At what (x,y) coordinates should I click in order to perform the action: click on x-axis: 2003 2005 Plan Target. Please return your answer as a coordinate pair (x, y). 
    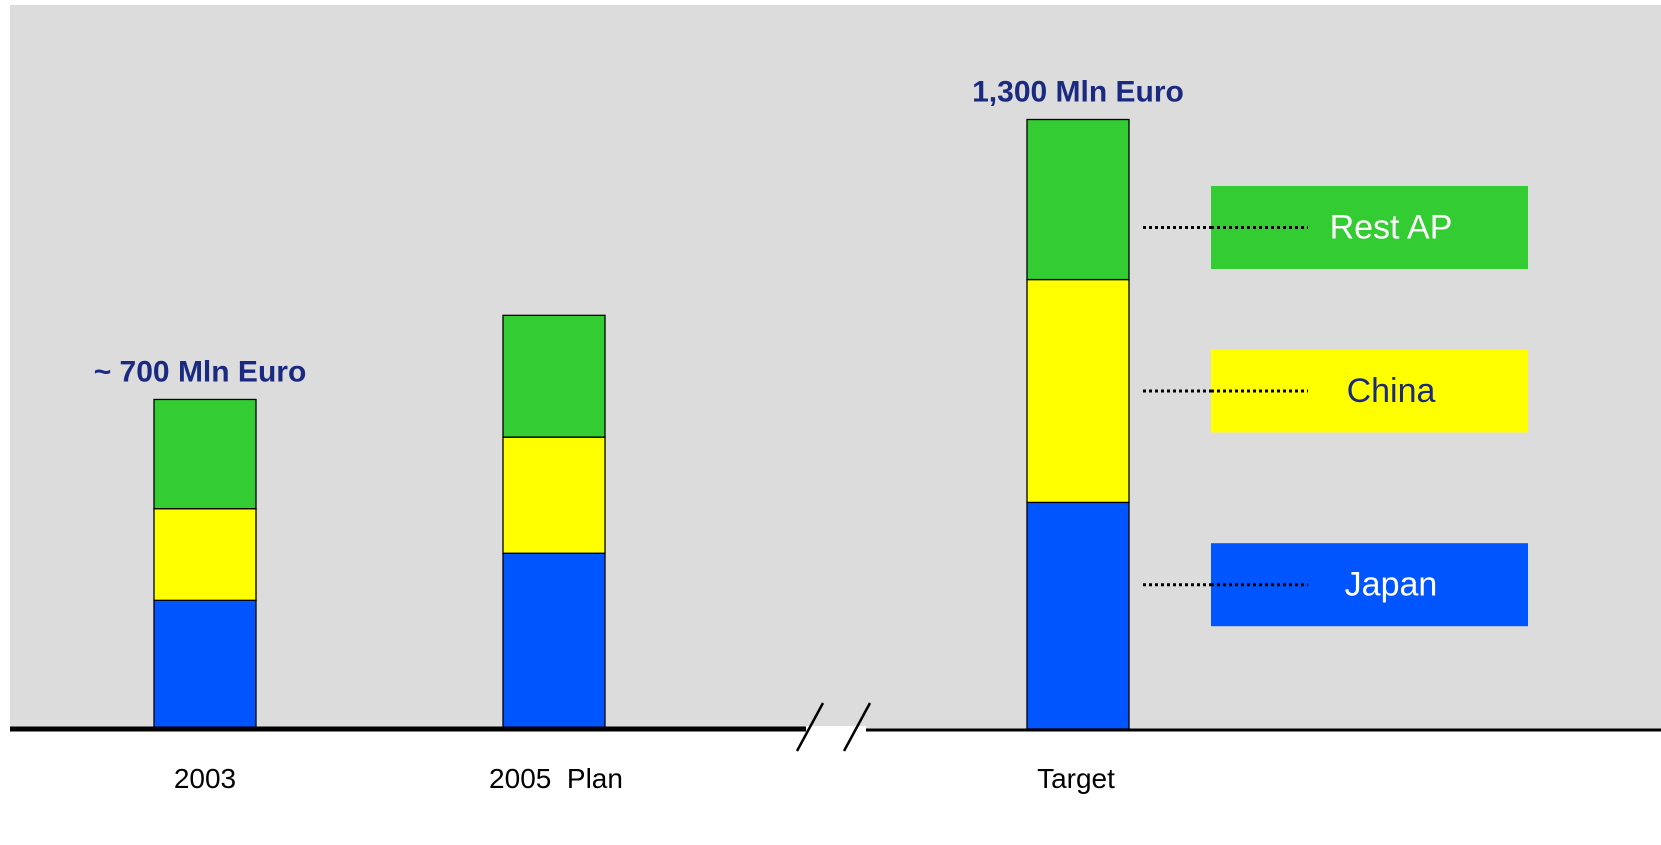
    Looking at the image, I should click on (835, 748).